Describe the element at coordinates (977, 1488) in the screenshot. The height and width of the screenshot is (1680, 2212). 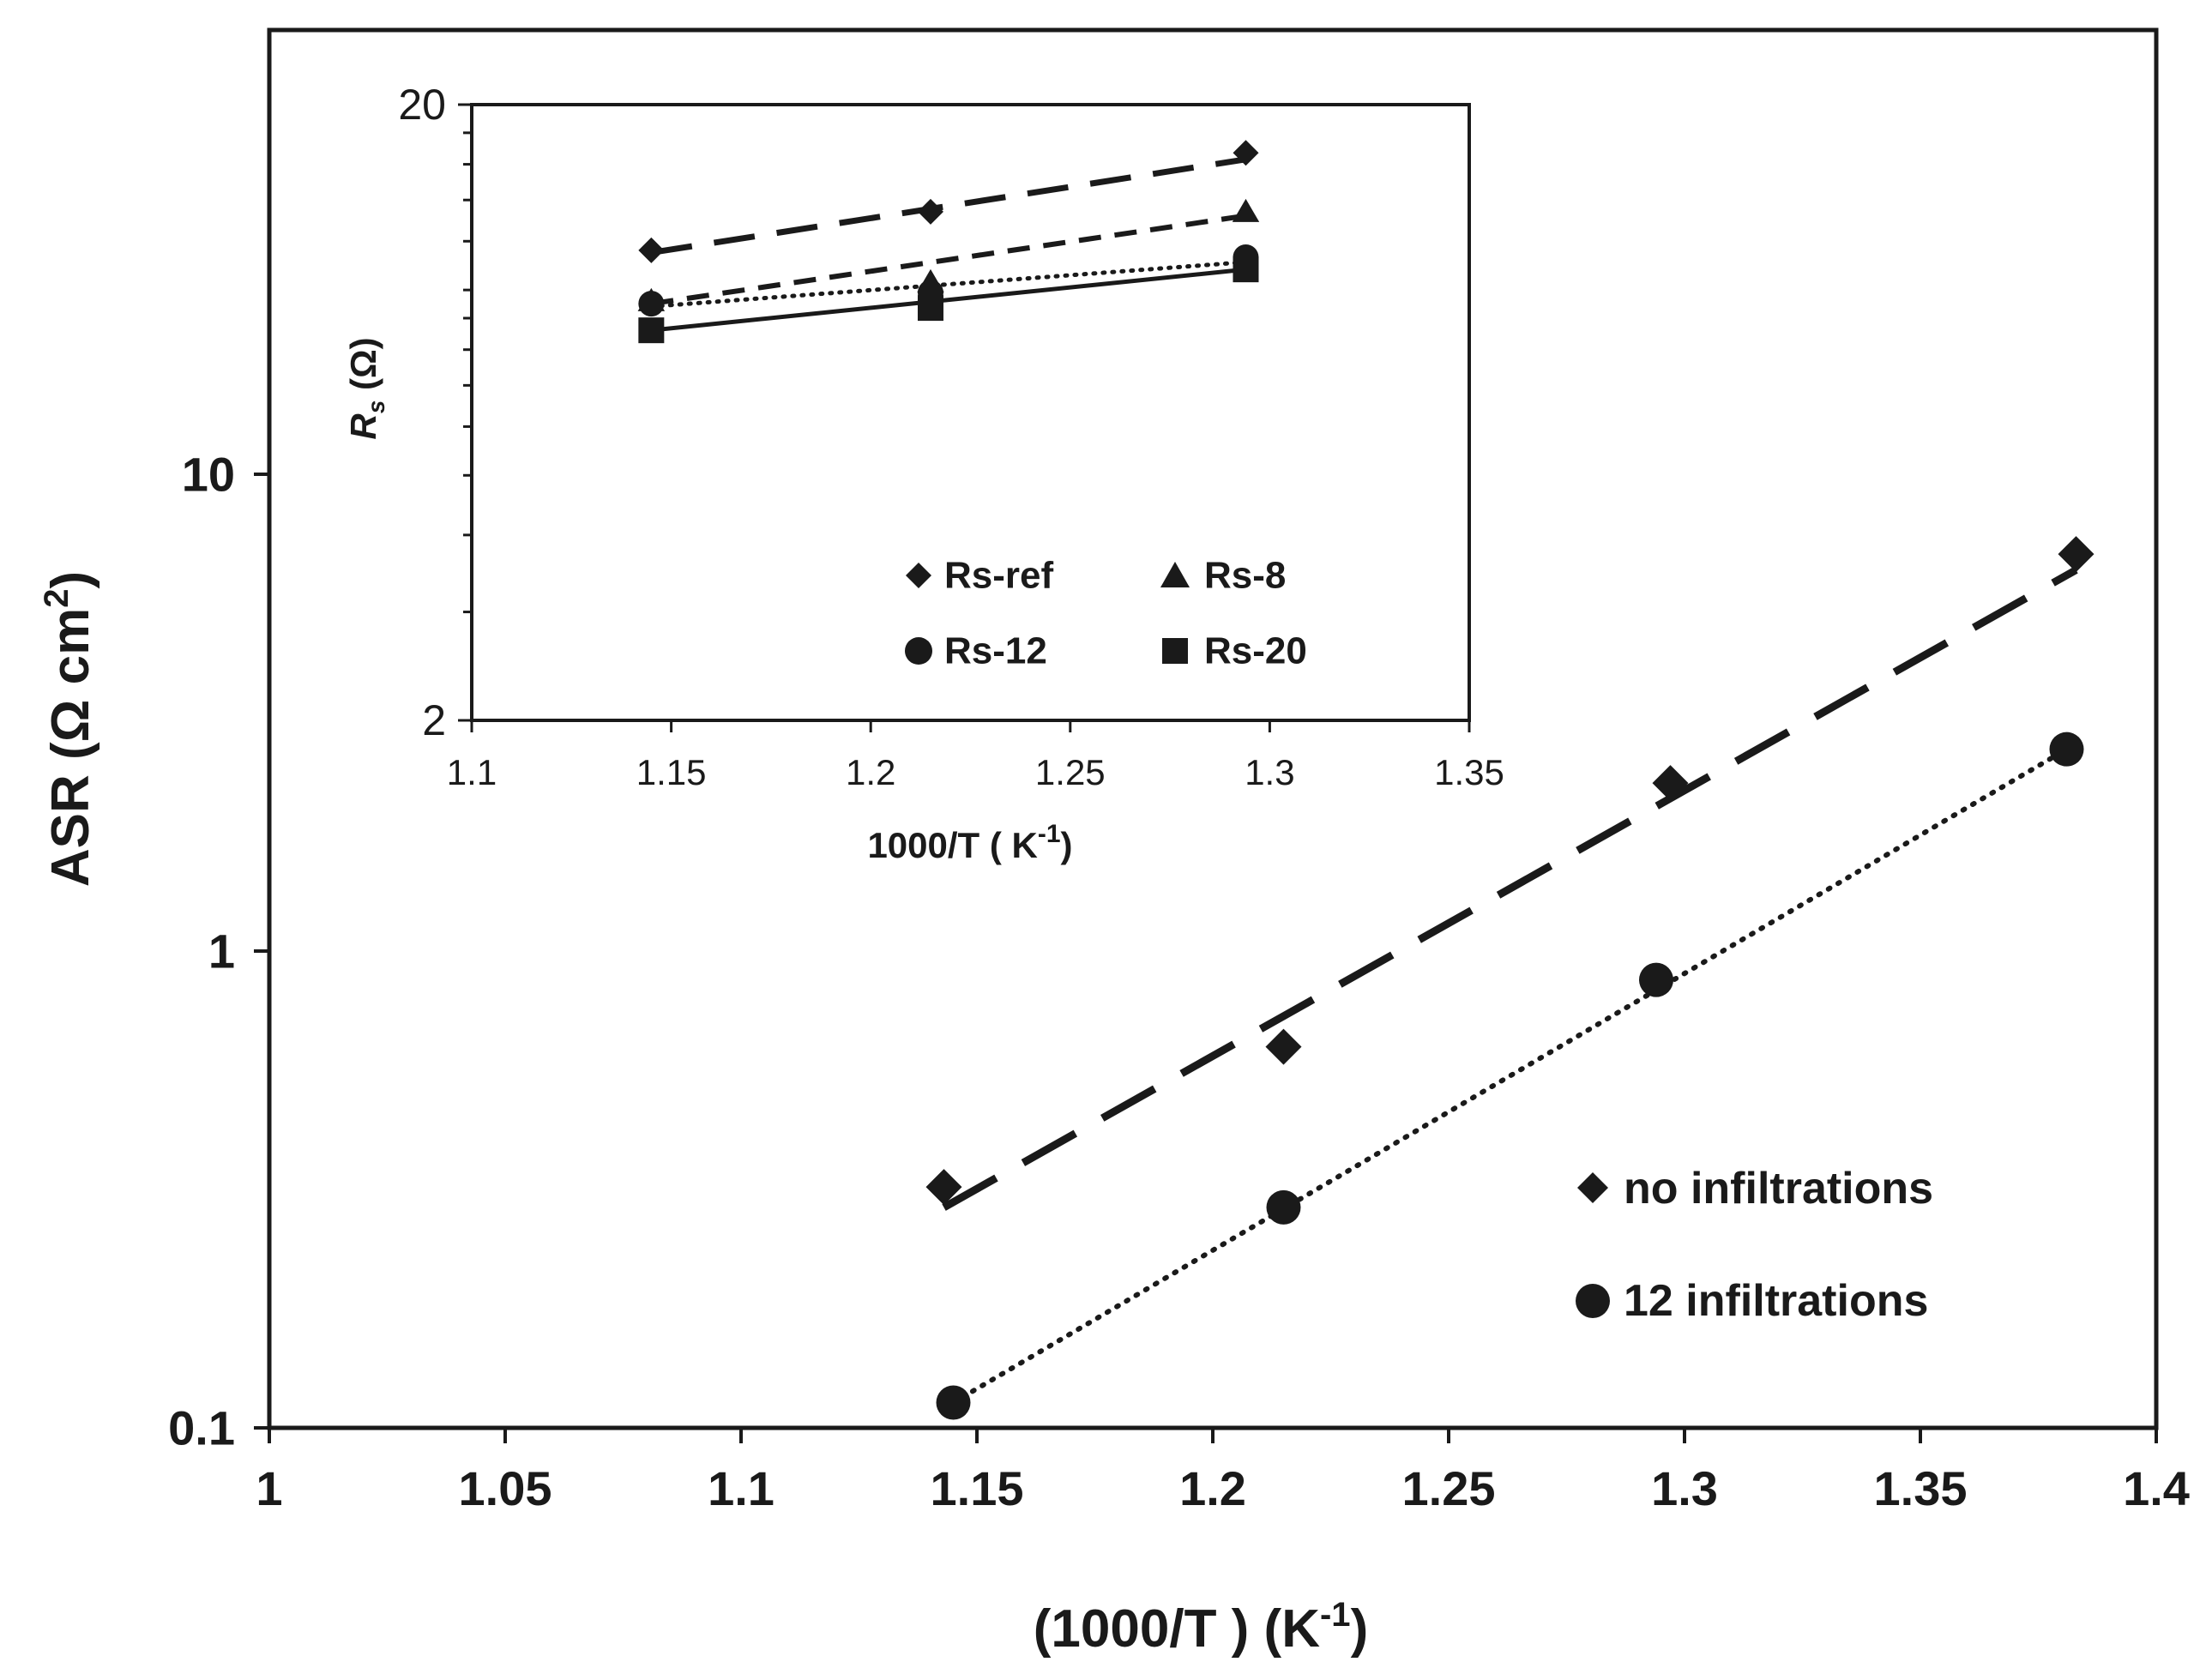
I see `main-x-tick-label: 1.15` at that location.